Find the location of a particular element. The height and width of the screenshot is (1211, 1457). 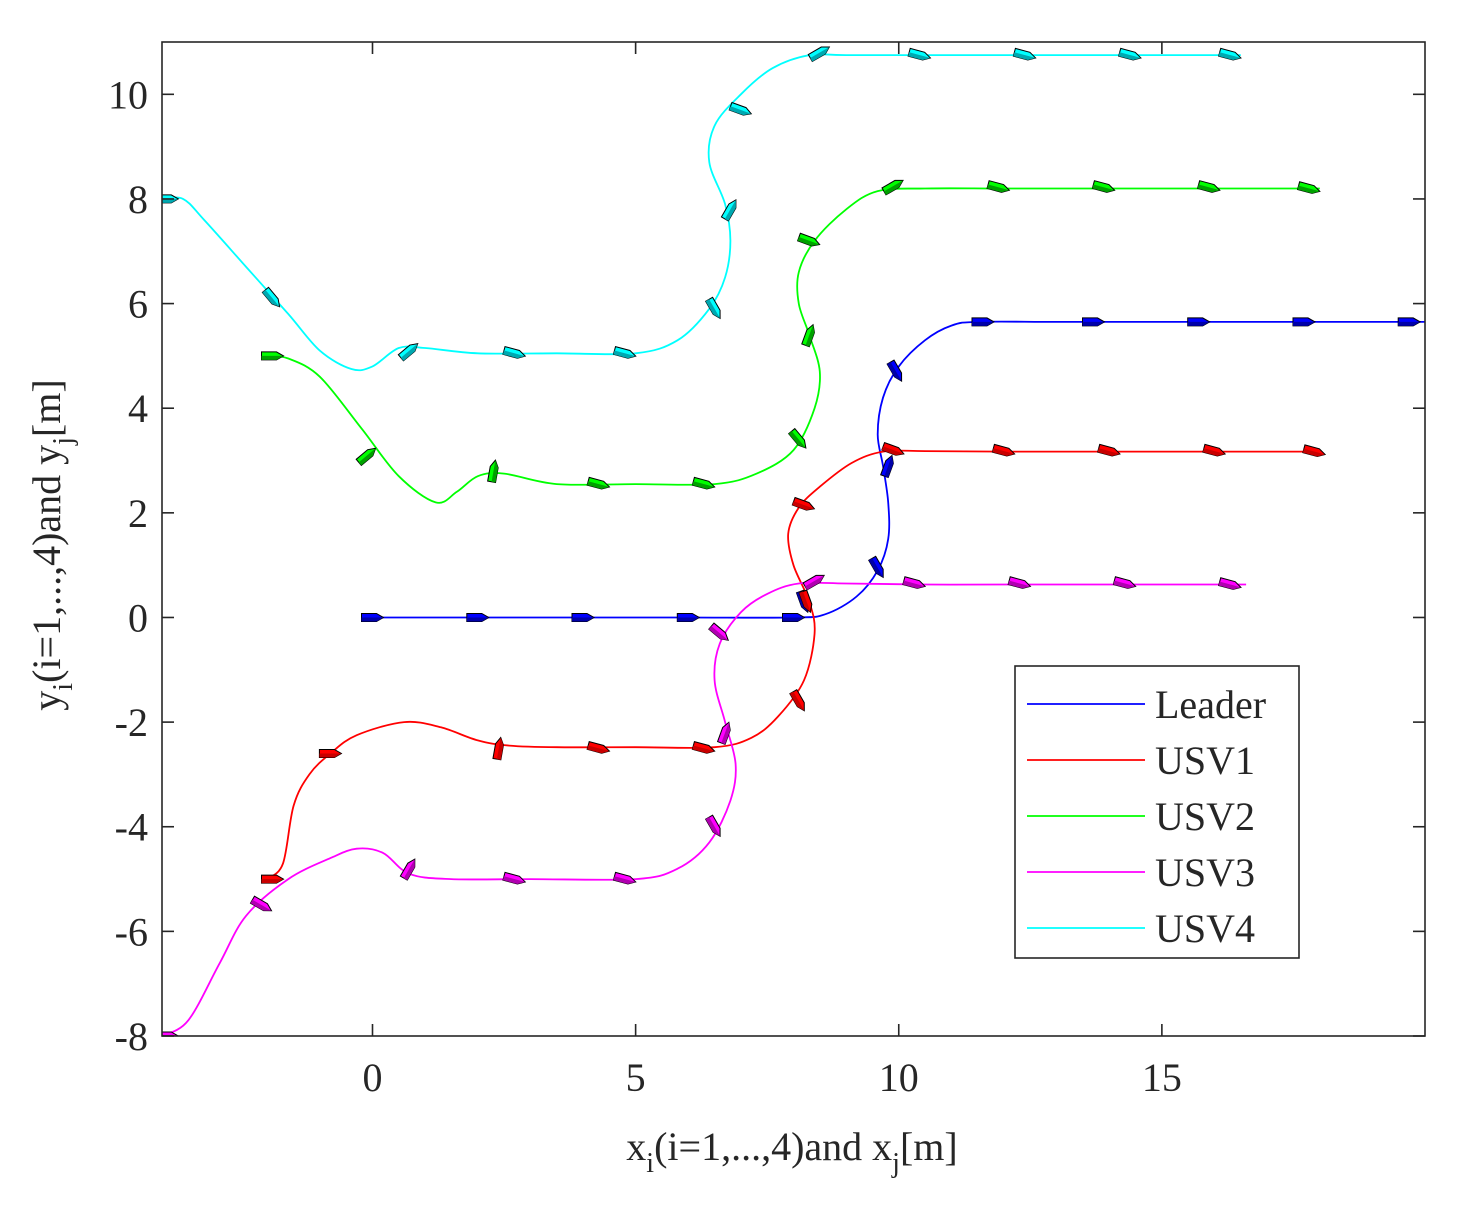

y-tick-label: 2 is located at coordinates (138, 513).